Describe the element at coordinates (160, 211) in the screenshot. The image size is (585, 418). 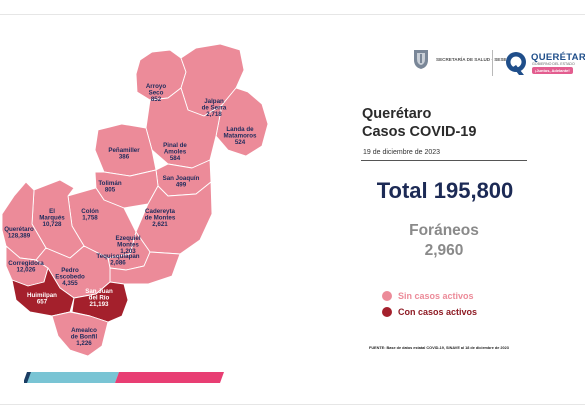
I see `municipality-name: Cadereyta` at that location.